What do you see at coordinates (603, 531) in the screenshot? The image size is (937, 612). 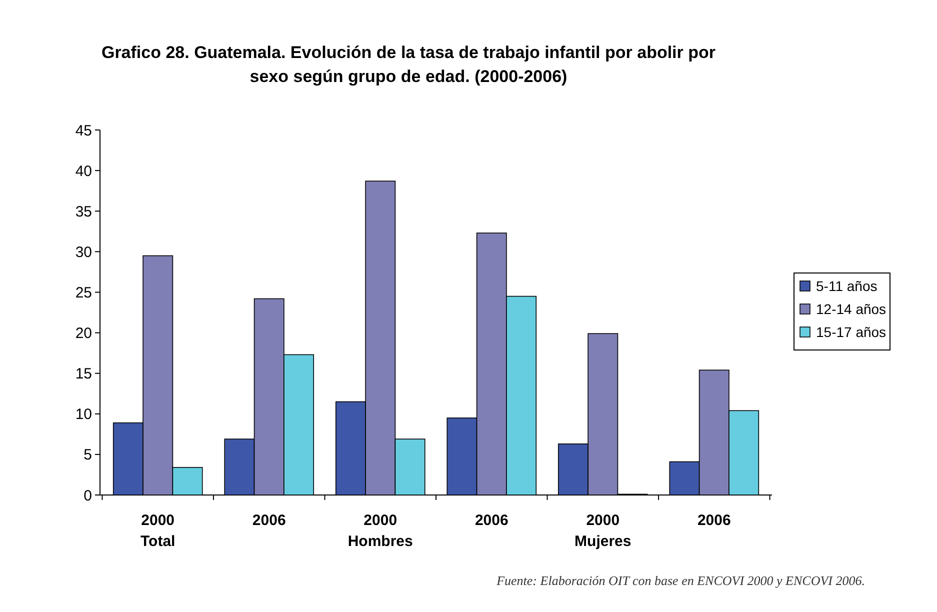 I see `x-tick-label: 2000 Mujeres` at bounding box center [603, 531].